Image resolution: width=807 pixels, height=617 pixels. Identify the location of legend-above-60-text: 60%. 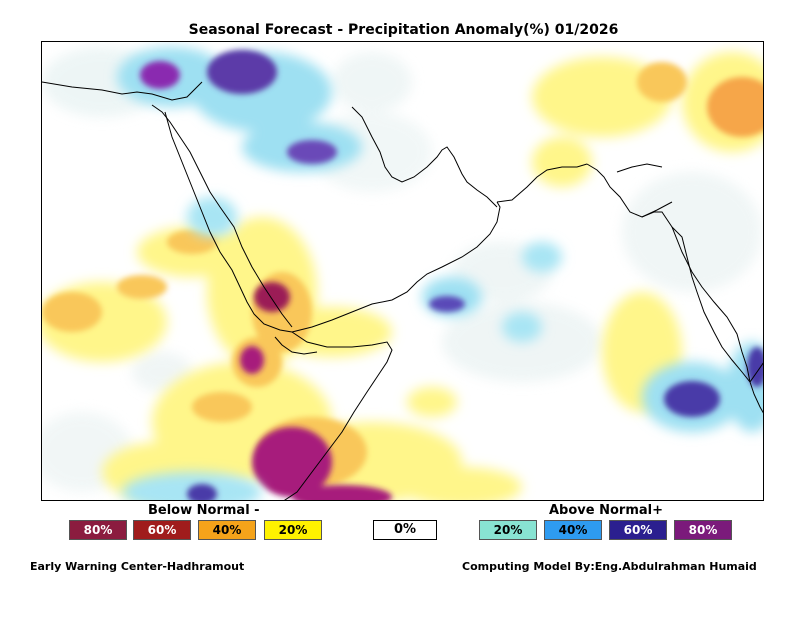
(638, 530).